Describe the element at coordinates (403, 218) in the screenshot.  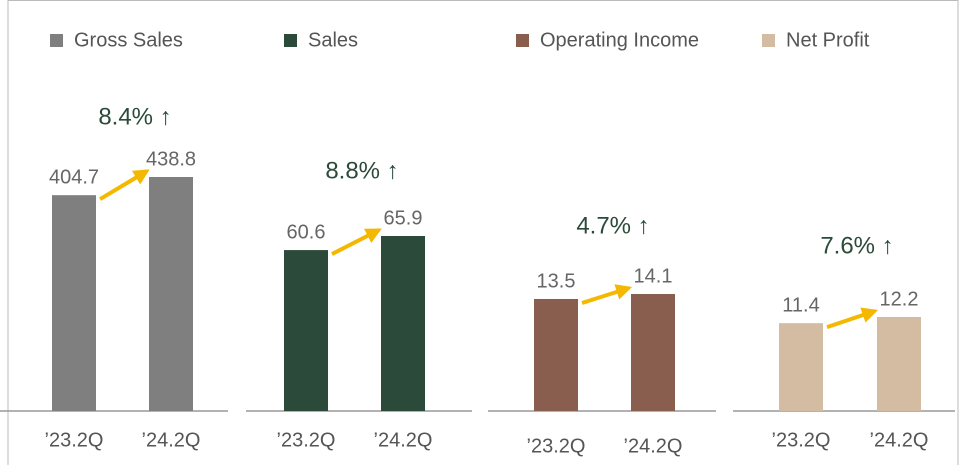
I see `value-label: 65.9` at that location.